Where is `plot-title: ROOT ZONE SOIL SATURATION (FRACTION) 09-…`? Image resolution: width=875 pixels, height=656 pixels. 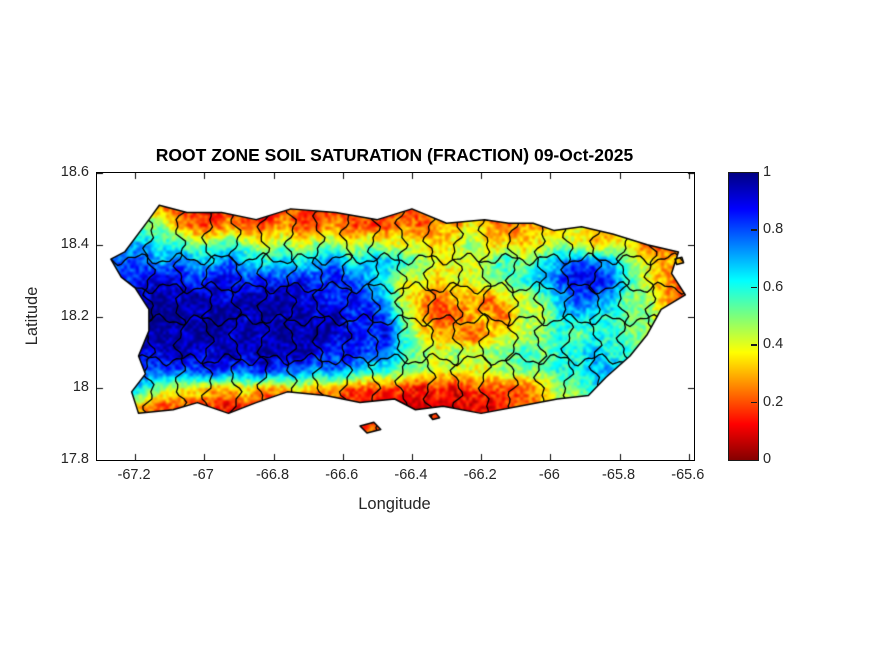
plot-title: ROOT ZONE SOIL SATURATION (FRACTION) 09-… is located at coordinates (394, 155).